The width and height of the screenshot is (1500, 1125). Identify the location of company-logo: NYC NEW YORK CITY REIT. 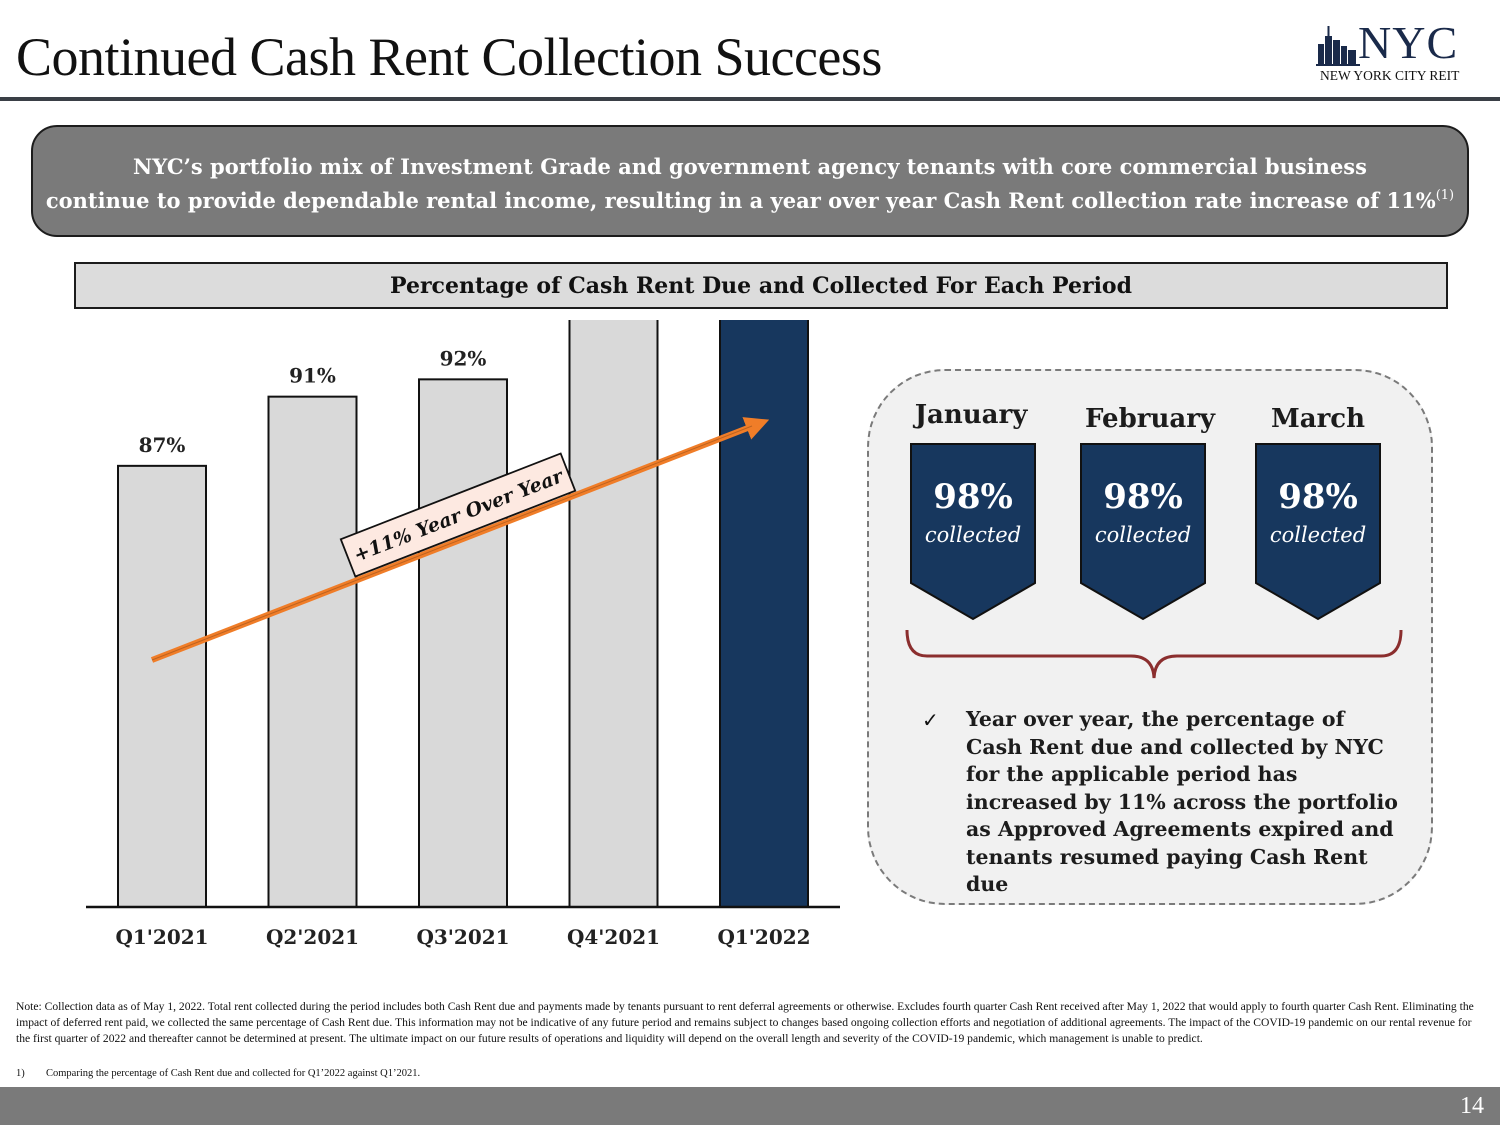
(1396, 51).